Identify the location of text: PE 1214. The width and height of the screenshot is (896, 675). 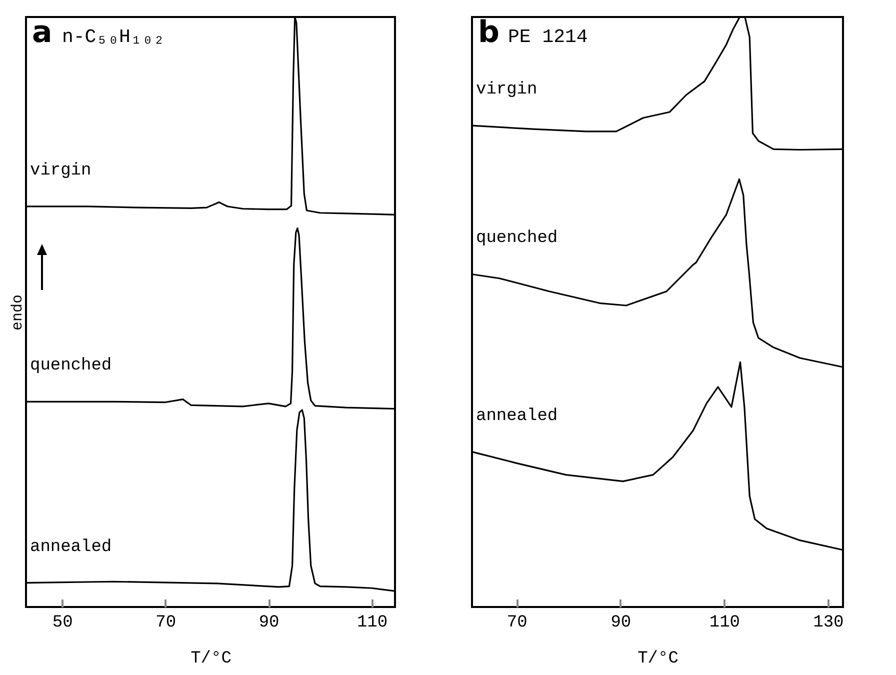
(548, 37).